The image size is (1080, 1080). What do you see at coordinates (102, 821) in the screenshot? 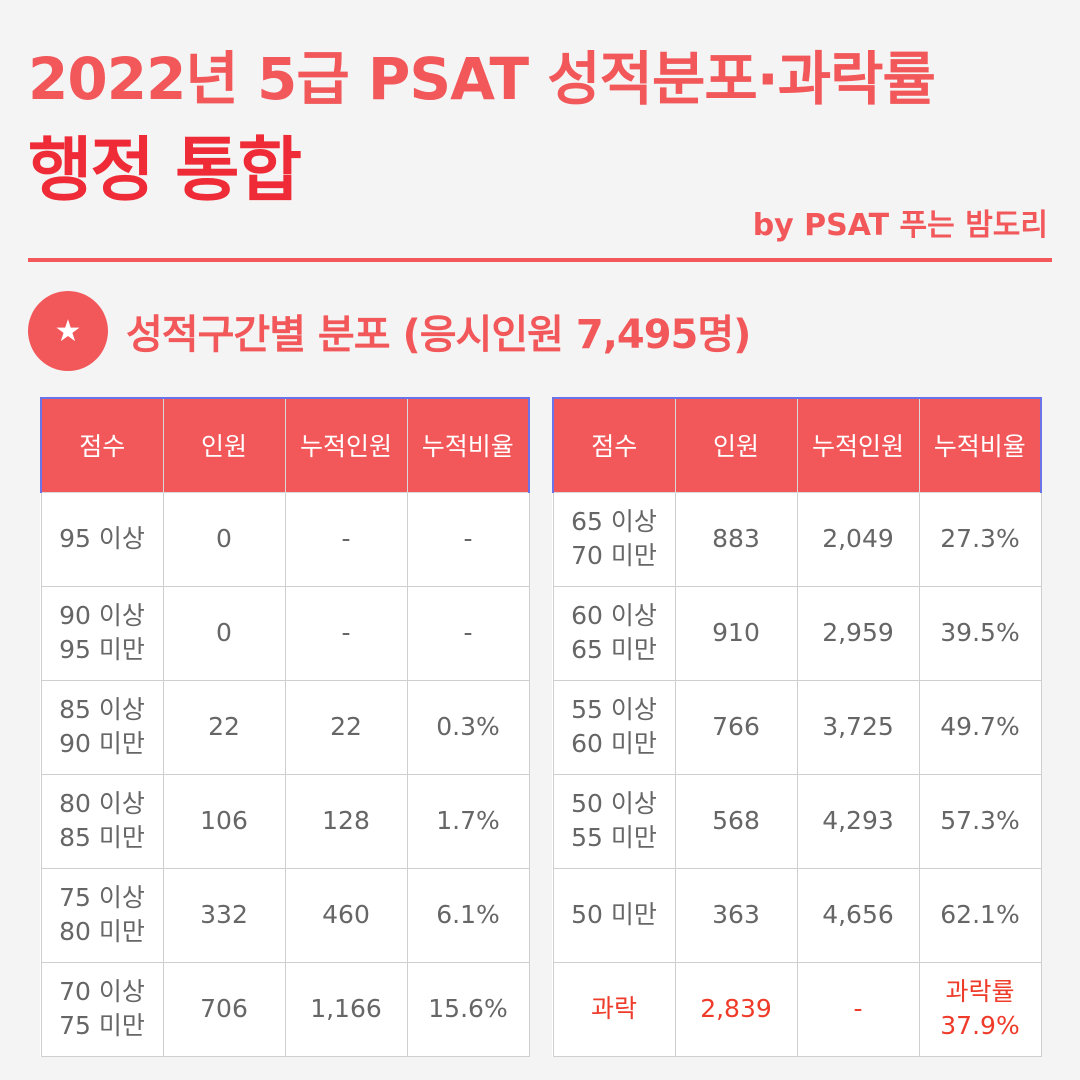
I see `score-cell: 80 이상 85 미만` at bounding box center [102, 821].